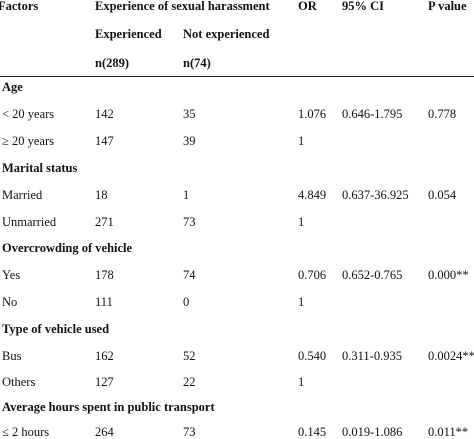  I want to click on row-label: < 20 years, so click(28, 114).